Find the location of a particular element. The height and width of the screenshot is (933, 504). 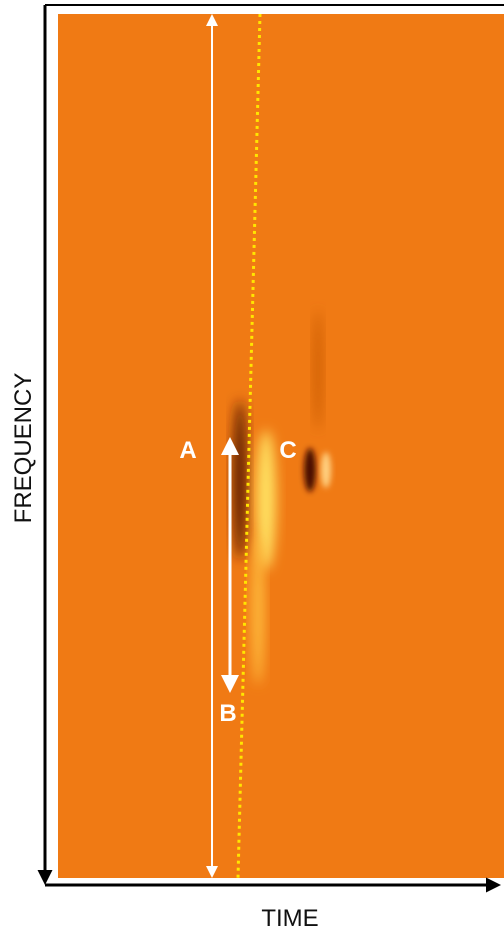

bright-streak is located at coordinates (266, 500).